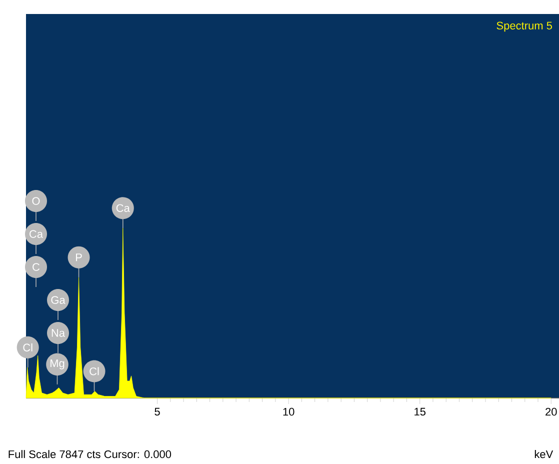 The height and width of the screenshot is (464, 559). What do you see at coordinates (544, 454) in the screenshot?
I see `x-axis-title: keV` at bounding box center [544, 454].